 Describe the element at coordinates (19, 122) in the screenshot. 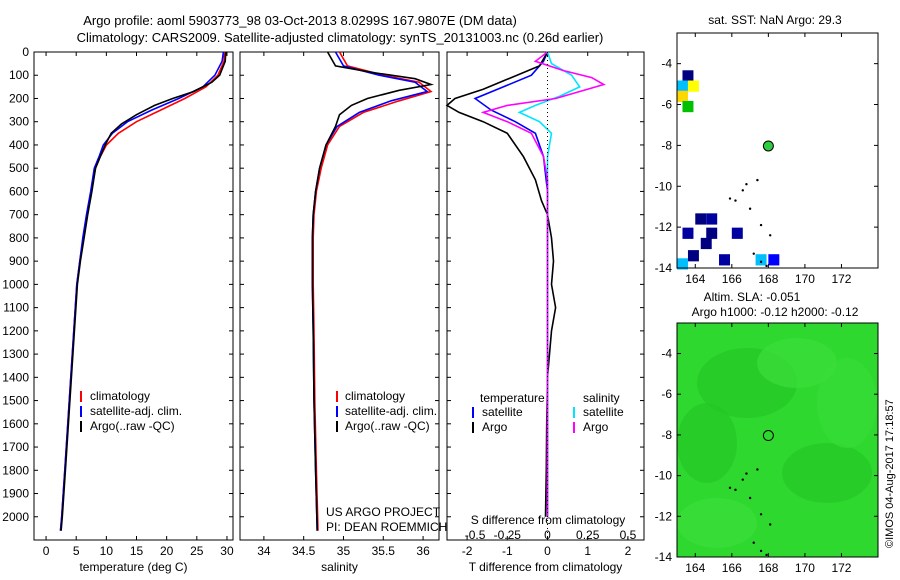

I see `y-tick-label: 300` at that location.